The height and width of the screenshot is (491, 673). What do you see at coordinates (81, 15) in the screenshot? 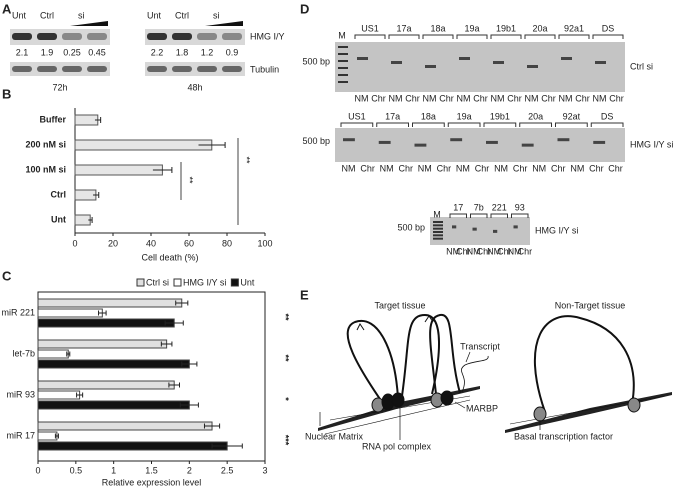
I see `lane-label: si` at bounding box center [81, 15].